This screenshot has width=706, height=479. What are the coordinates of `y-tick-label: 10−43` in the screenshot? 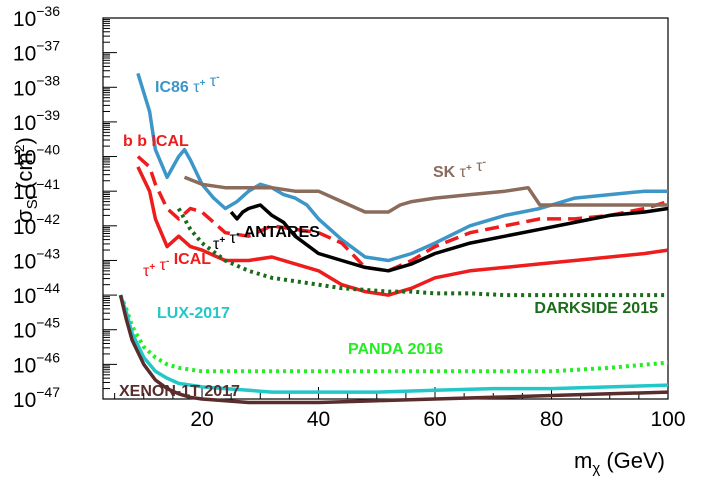 It's located at (36, 259).